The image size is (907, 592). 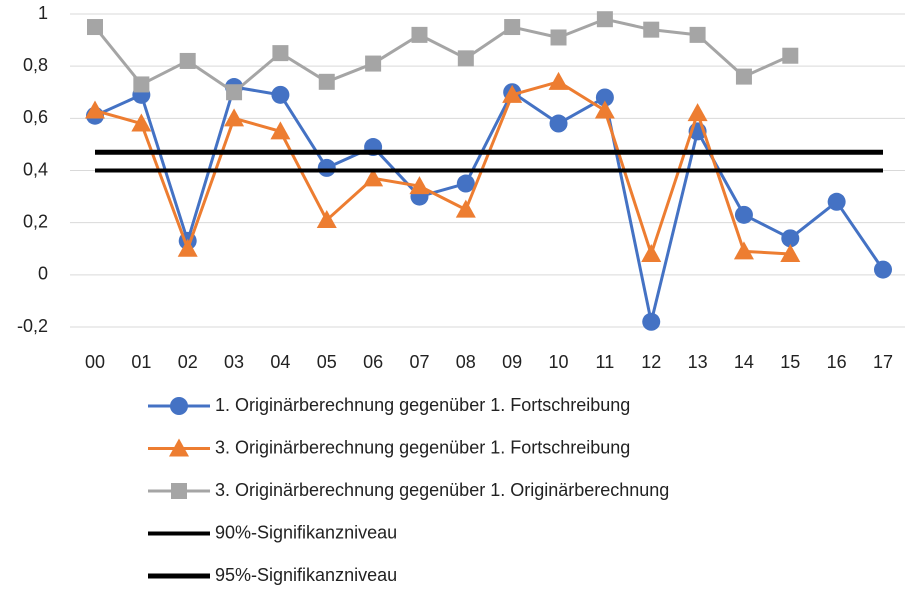 What do you see at coordinates (35, 117) in the screenshot?
I see `y-tick-label: 0,6` at bounding box center [35, 117].